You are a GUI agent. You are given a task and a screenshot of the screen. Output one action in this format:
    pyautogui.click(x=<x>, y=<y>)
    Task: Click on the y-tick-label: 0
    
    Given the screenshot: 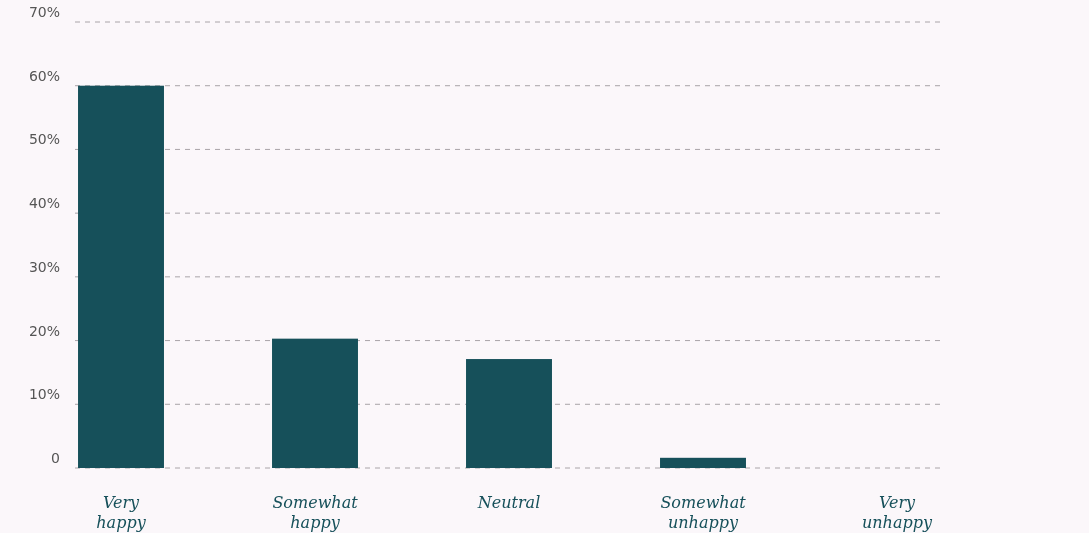 What is the action you would take?
    pyautogui.click(x=55, y=458)
    